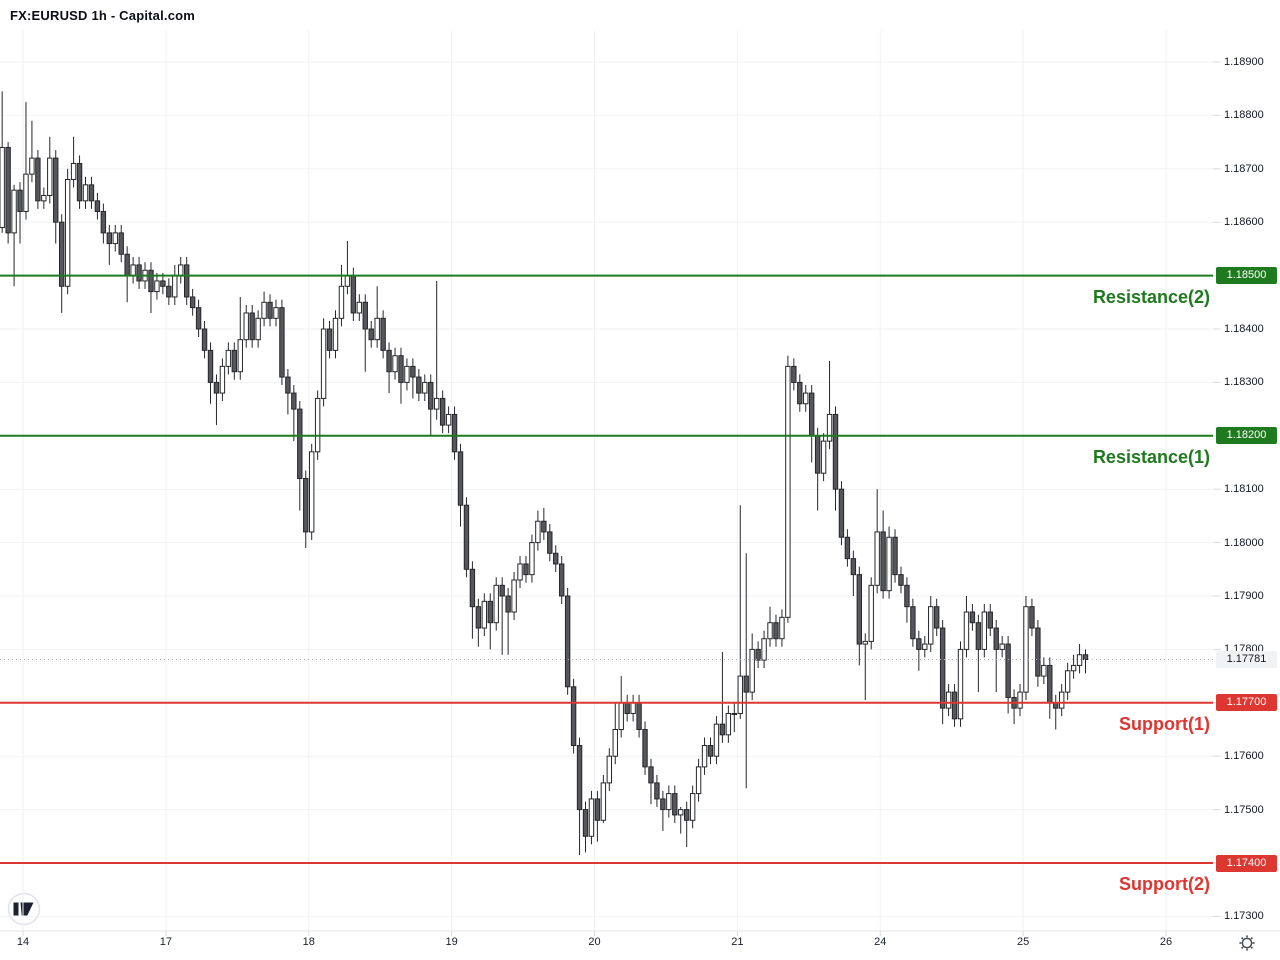  I want to click on price-axis-label: 1.17500, so click(1244, 809).